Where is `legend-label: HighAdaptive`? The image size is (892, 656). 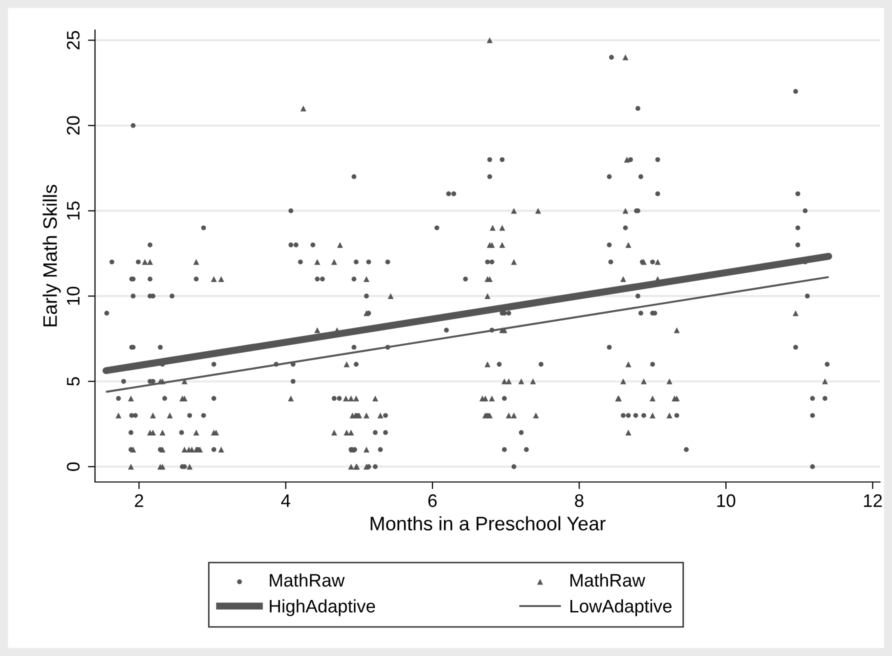
legend-label: HighAdaptive is located at coordinates (322, 607).